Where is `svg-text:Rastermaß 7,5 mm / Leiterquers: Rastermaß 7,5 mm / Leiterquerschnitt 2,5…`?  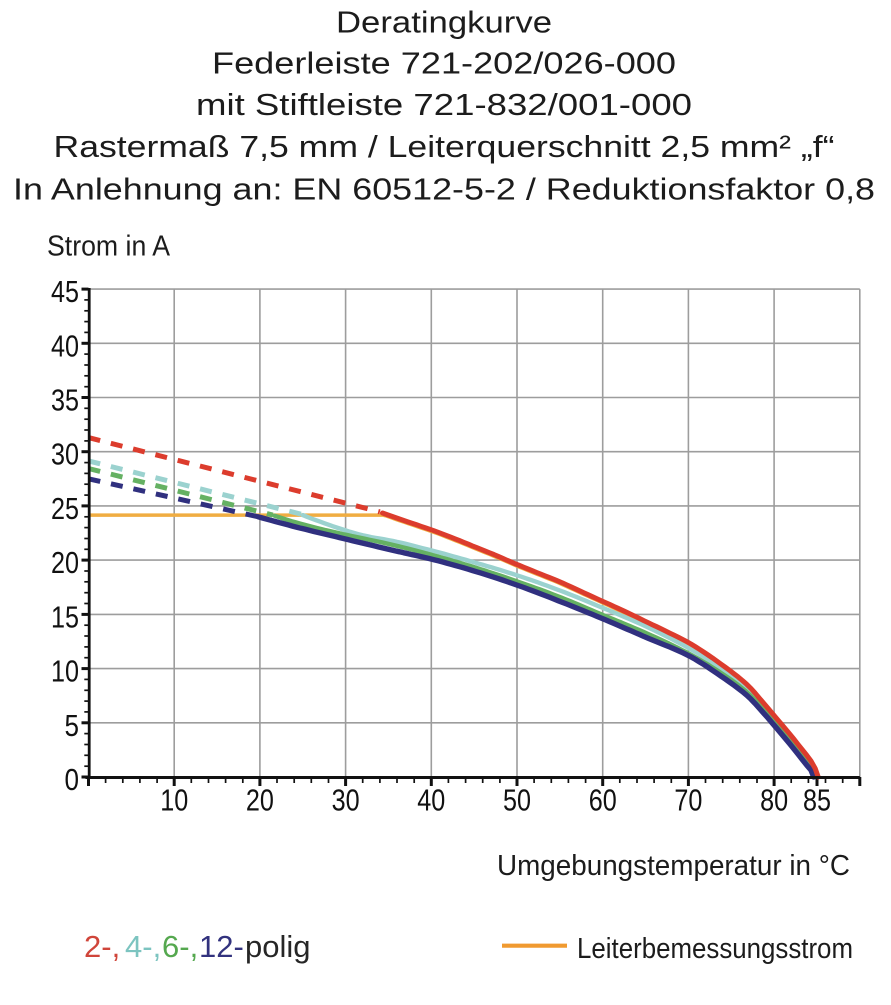 svg-text:Rastermaß 7,5 mm / Leiterquers: Rastermaß 7,5 mm / Leiterquerschnitt 2,5… is located at coordinates (444, 146).